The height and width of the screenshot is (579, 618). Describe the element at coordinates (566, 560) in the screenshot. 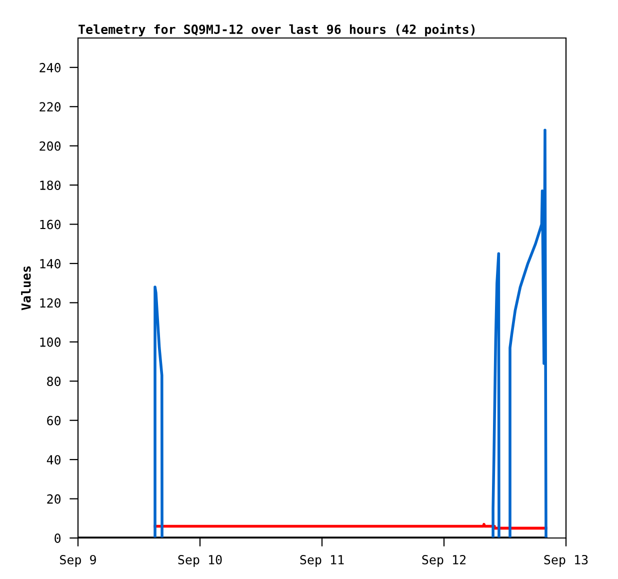

I see `x-tick-label: Sep 13` at that location.